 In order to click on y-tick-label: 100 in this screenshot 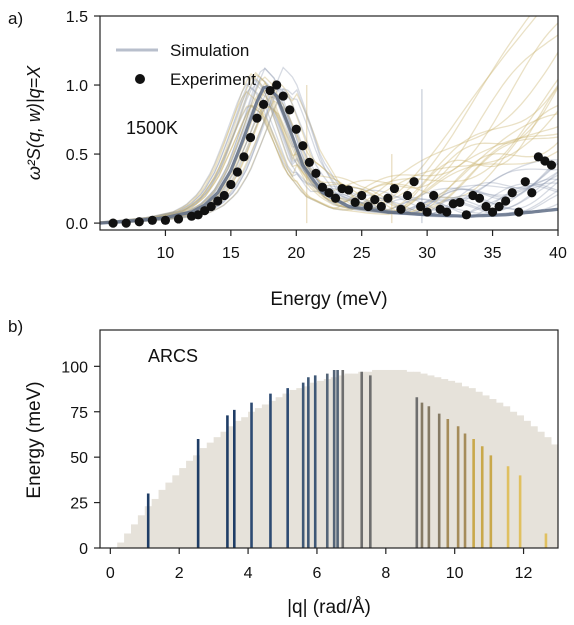, I will do `click(74, 367)`.